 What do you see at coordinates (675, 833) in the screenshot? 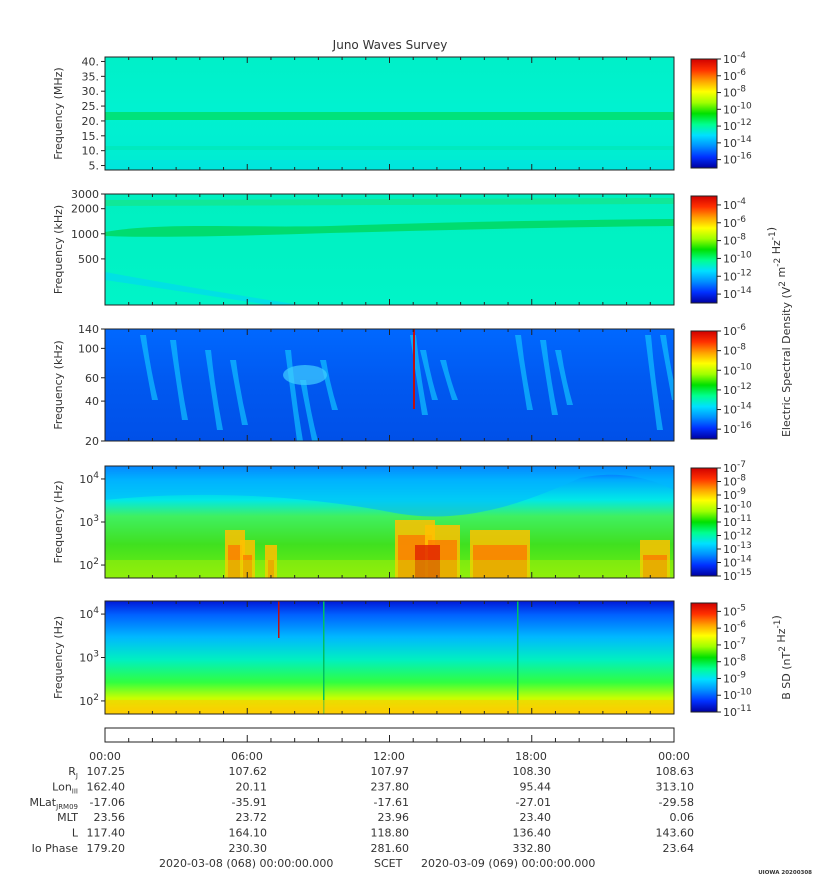
I see `ephemeris-value: 143.60` at bounding box center [675, 833].